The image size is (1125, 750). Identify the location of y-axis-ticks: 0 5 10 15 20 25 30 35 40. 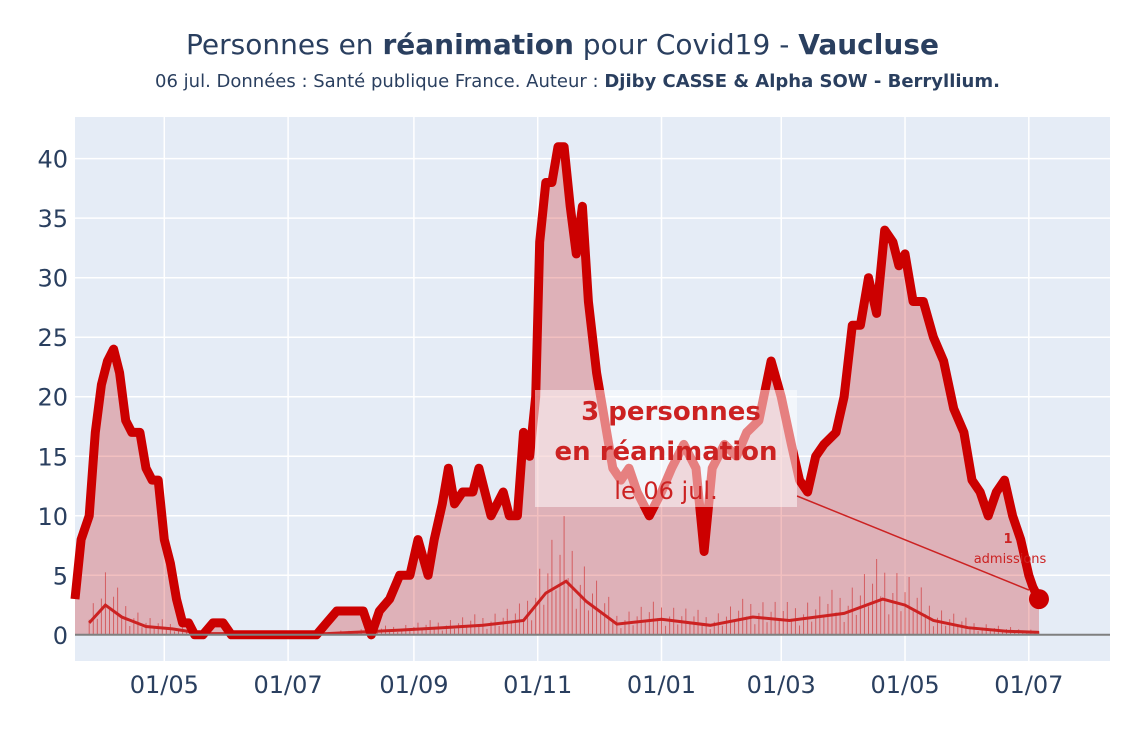
(52, 398).